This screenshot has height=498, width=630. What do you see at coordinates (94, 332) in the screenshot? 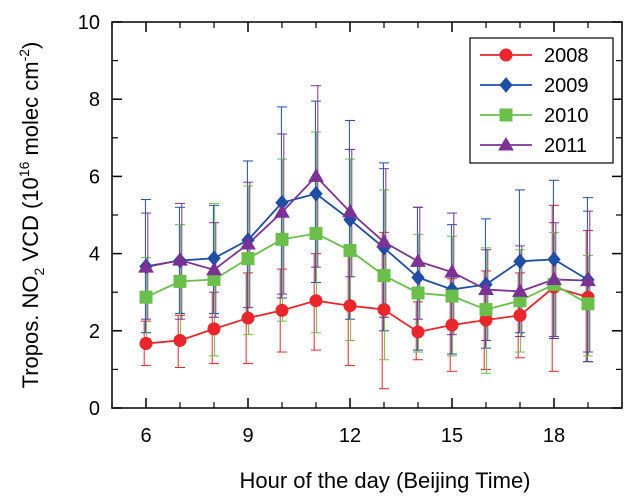
I see `y-tick-label: 2` at bounding box center [94, 332].